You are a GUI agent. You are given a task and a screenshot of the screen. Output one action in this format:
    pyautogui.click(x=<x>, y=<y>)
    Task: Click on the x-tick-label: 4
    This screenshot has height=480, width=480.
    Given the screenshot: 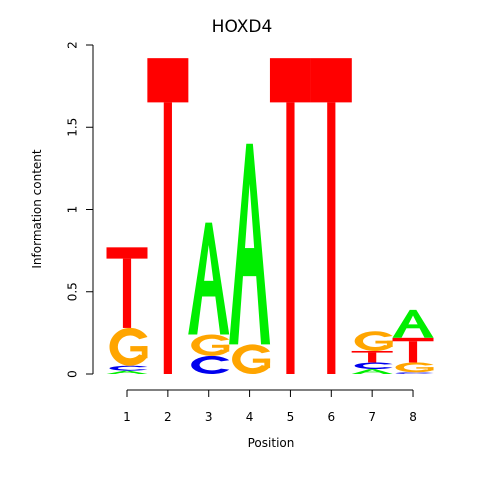 What is the action you would take?
    pyautogui.click(x=250, y=417)
    